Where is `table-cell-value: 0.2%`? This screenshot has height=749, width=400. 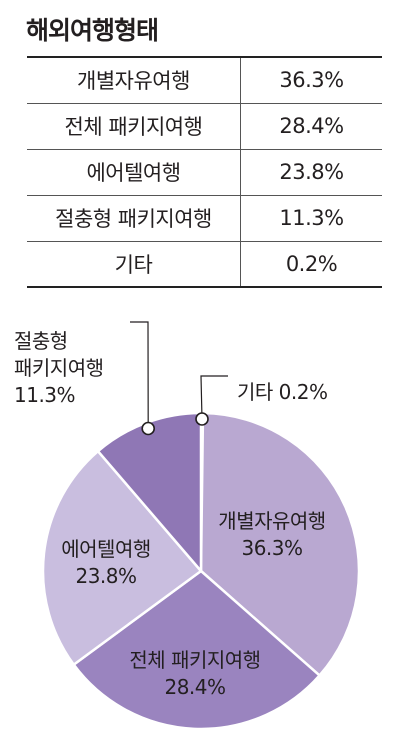
table-cell-value: 0.2% is located at coordinates (311, 264).